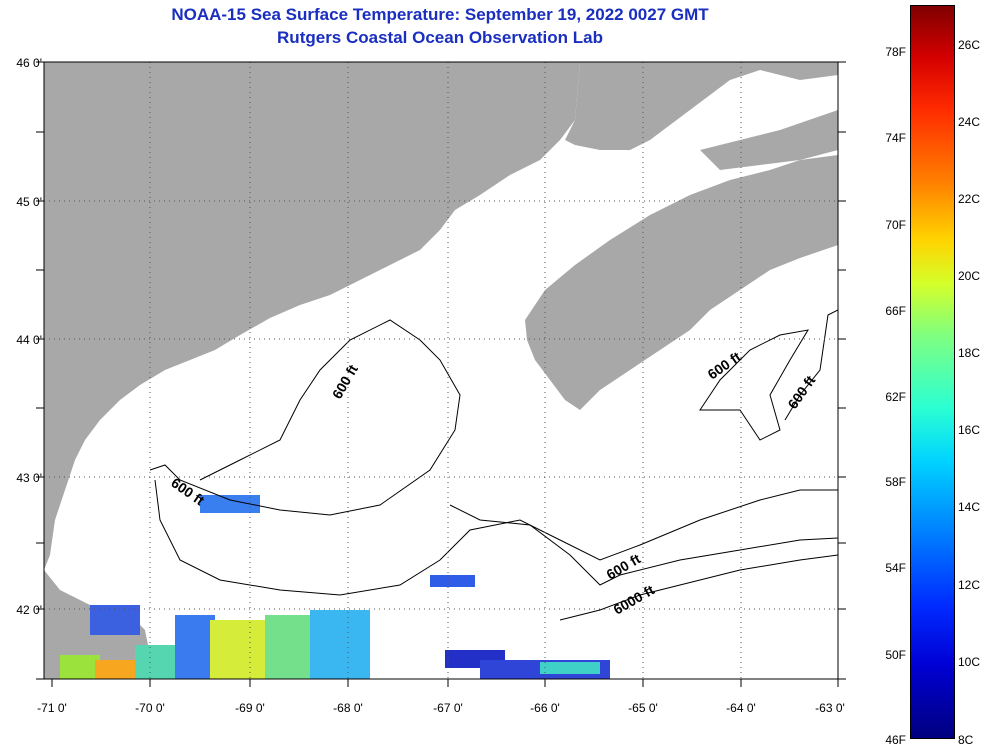 The height and width of the screenshot is (754, 984). Describe the element at coordinates (29, 340) in the screenshot. I see `lat-label: 44 0'` at that location.